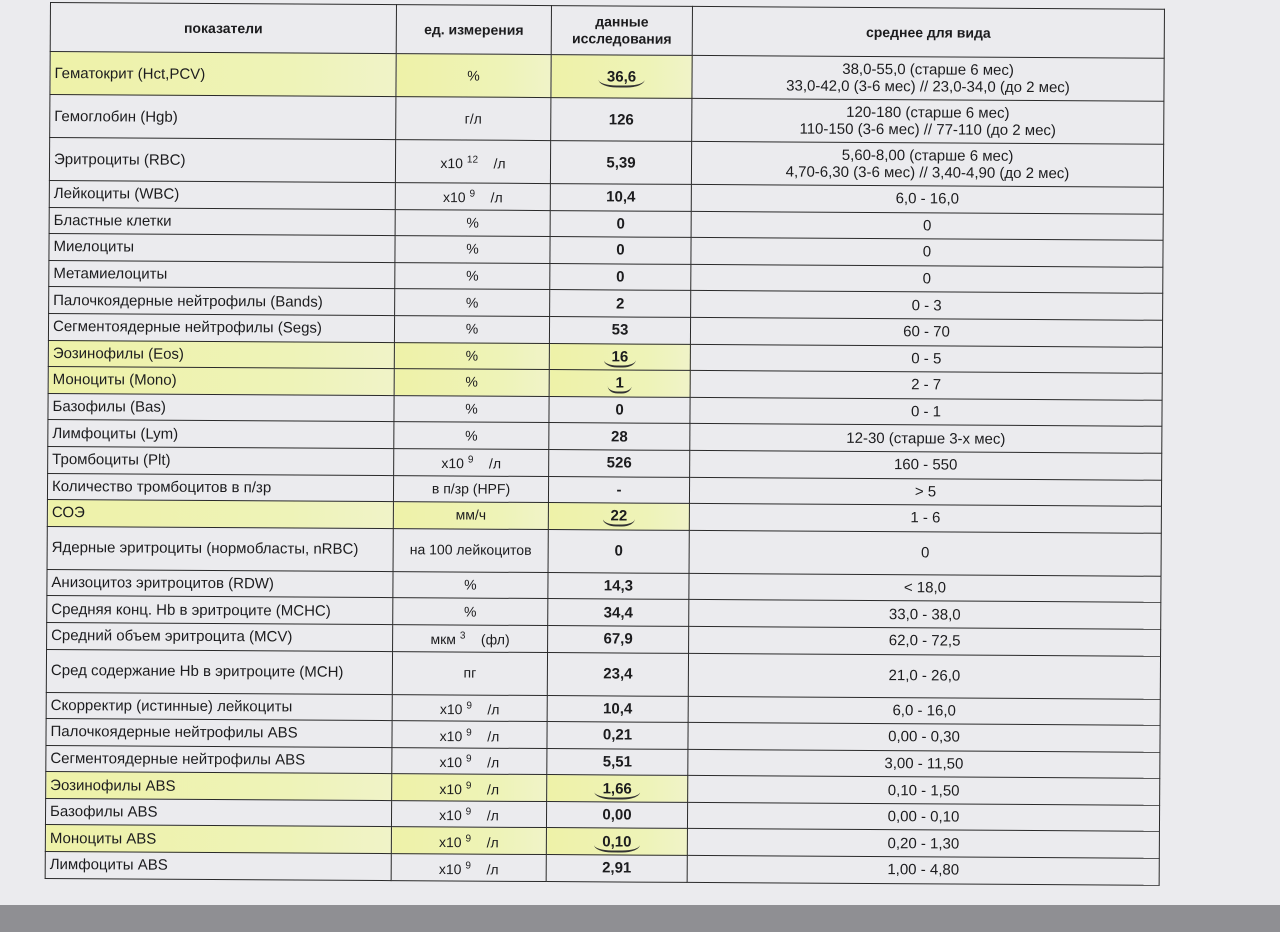 The width and height of the screenshot is (1280, 932). What do you see at coordinates (925, 518) in the screenshot?
I see `reference-range: 1 - 6` at bounding box center [925, 518].